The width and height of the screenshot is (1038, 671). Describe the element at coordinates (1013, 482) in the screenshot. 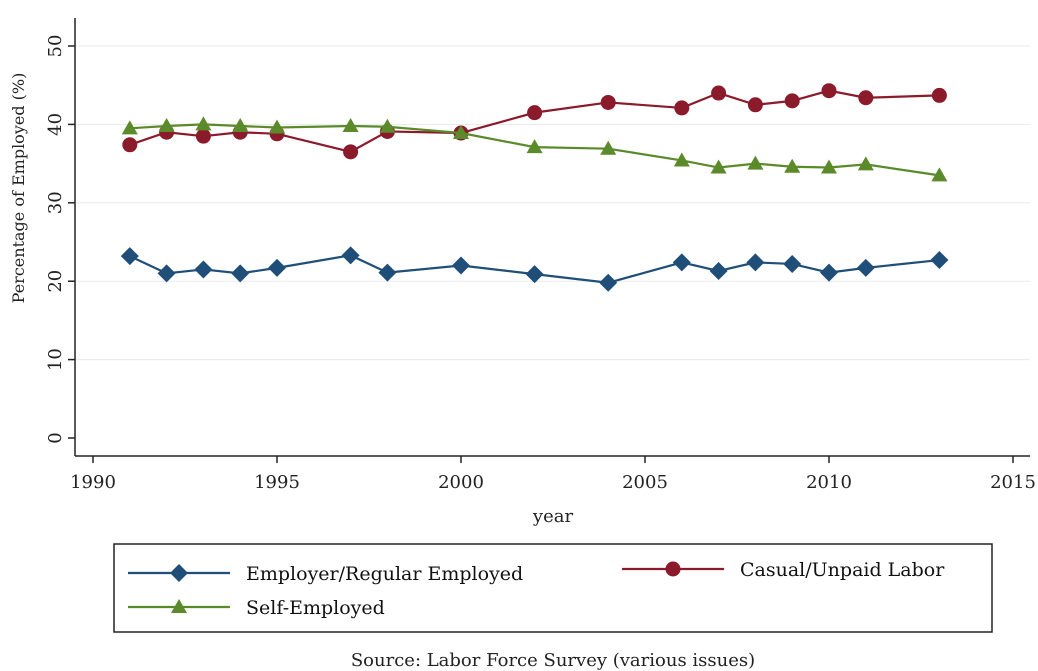

I see `x-tick-label: 2015` at that location.